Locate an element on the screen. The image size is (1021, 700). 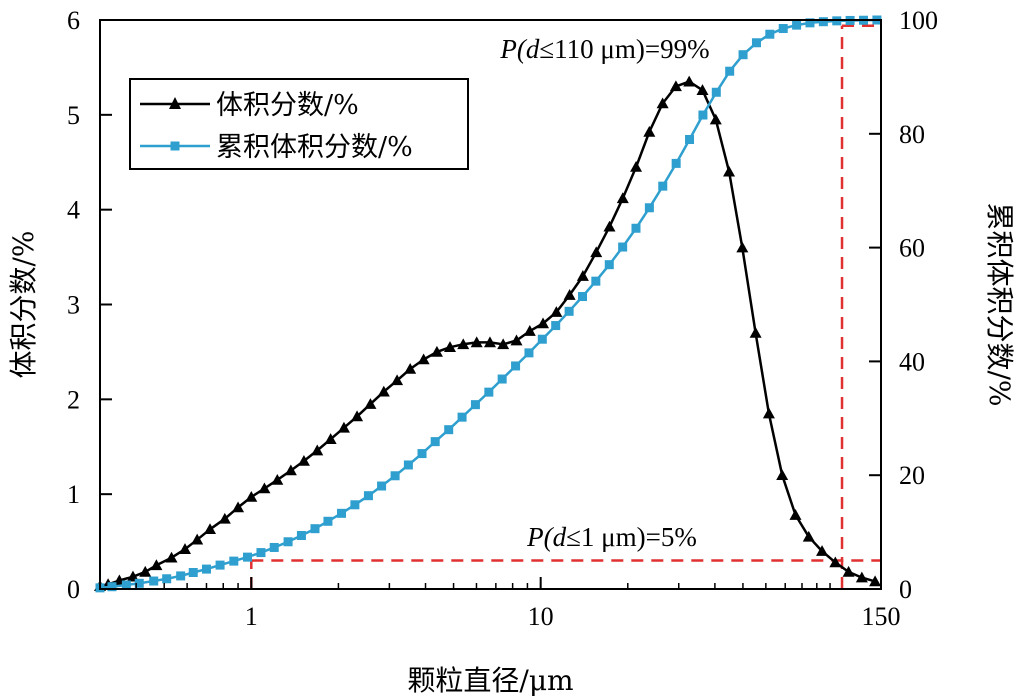
right-y-tick-label-0: 0 is located at coordinates (905, 589).